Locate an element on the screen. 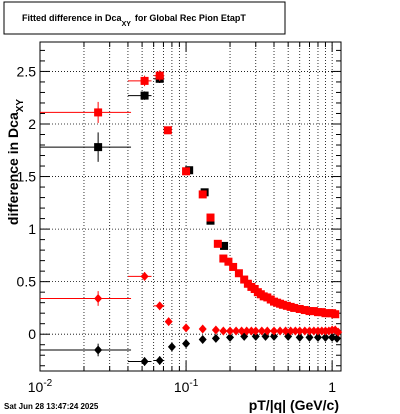  y-tick-label: 0 is located at coordinates (32, 334).